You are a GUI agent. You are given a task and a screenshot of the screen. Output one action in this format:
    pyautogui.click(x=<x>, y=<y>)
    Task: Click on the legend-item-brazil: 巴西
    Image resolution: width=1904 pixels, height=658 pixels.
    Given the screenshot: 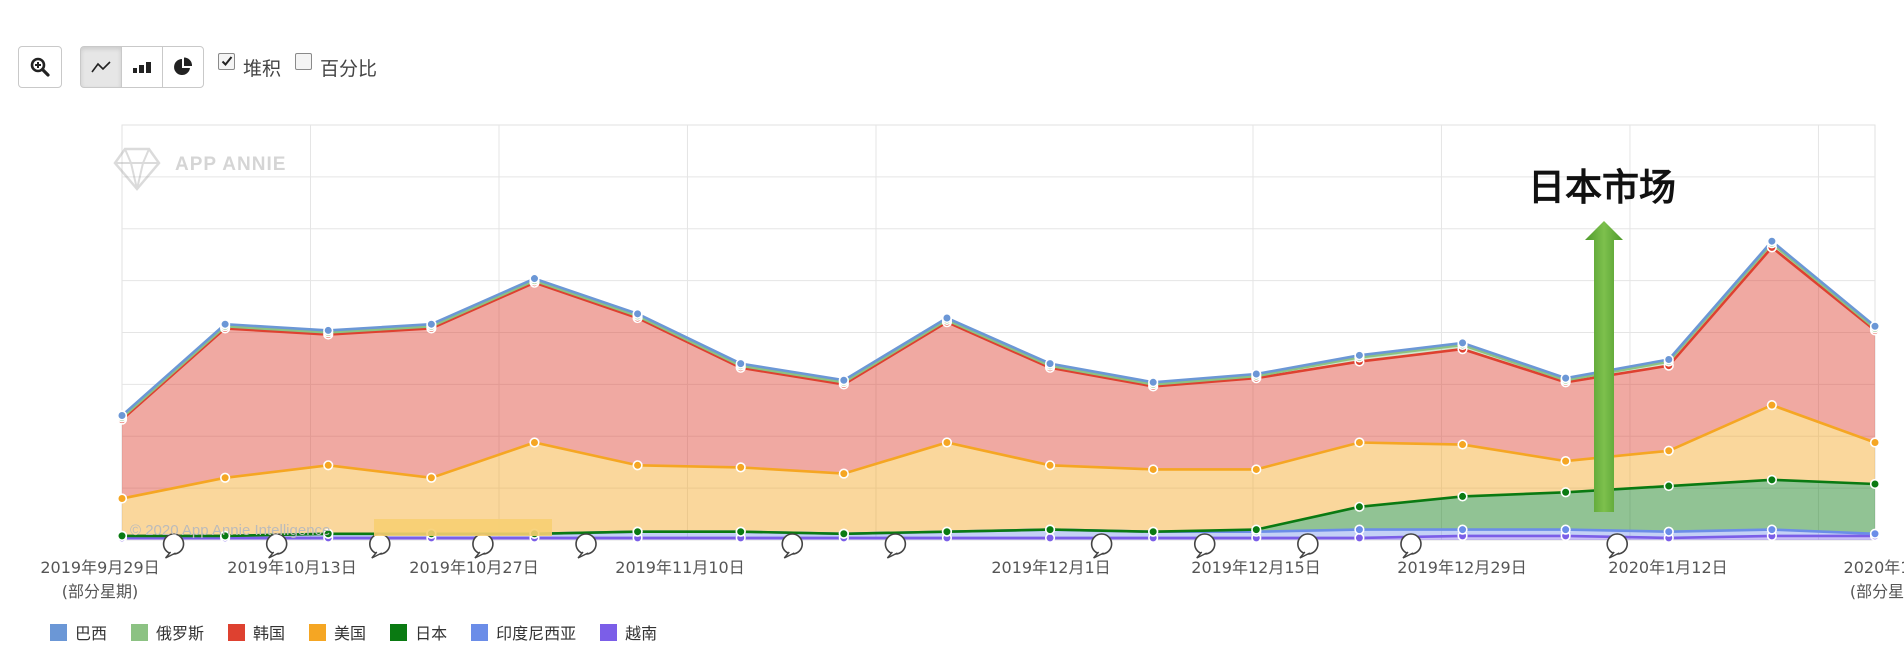 What is the action you would take?
    pyautogui.click(x=78, y=632)
    